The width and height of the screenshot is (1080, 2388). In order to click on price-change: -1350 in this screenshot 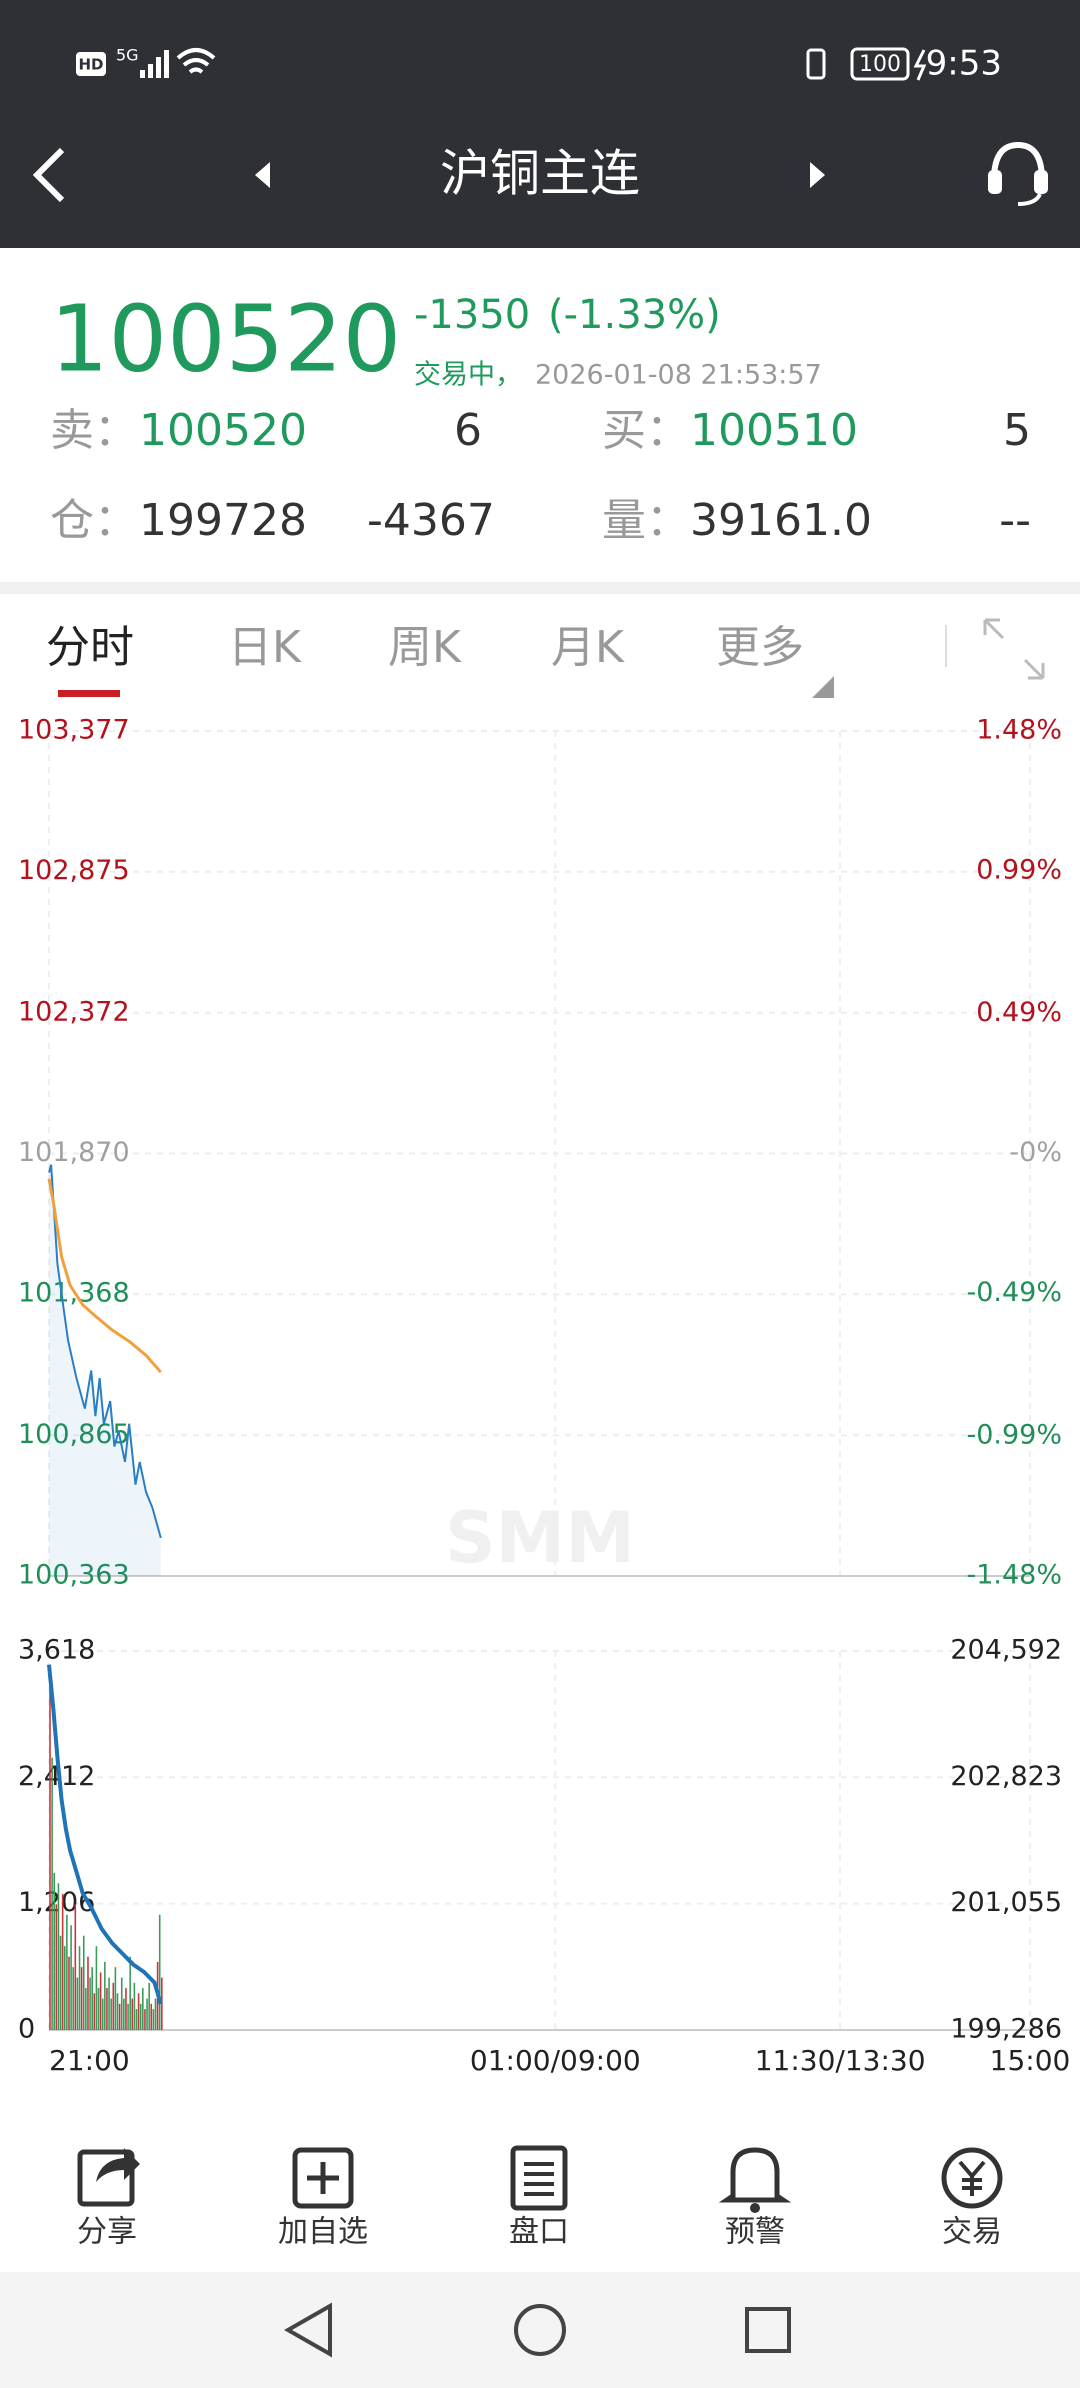, I will do `click(472, 315)`.